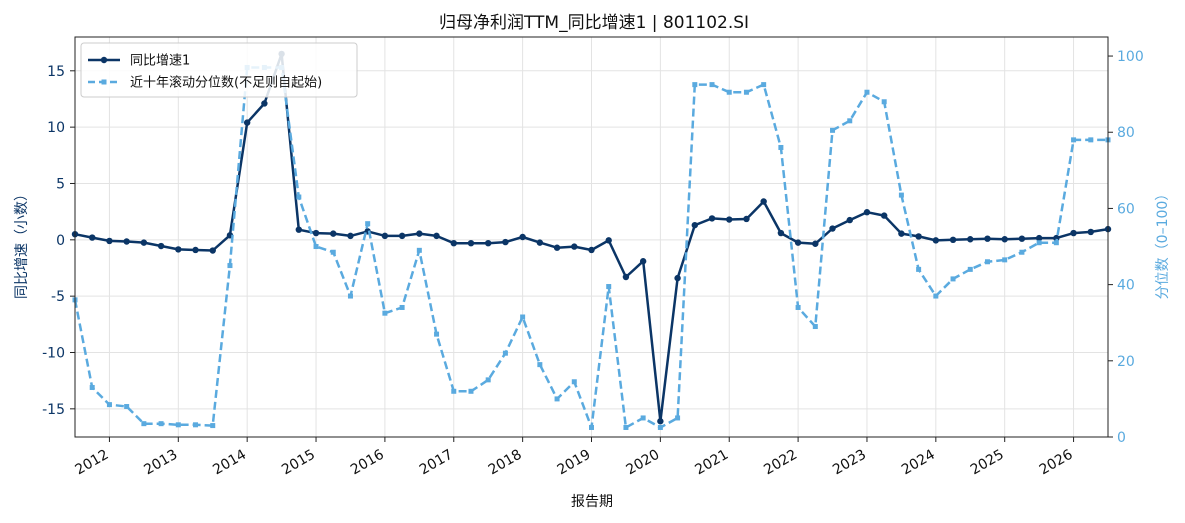 The height and width of the screenshot is (523, 1185). Describe the element at coordinates (1163, 243) in the screenshot. I see `right-axis-label: 分位数（0–100）` at that location.